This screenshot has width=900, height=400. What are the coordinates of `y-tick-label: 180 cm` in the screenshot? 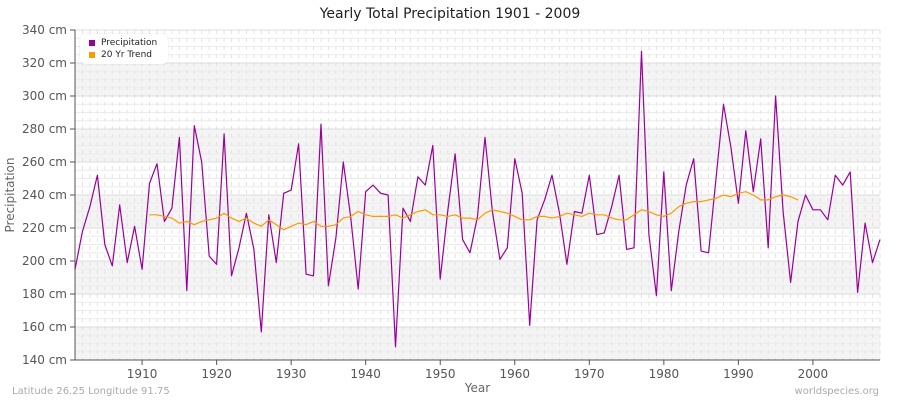 It's located at (44, 294).